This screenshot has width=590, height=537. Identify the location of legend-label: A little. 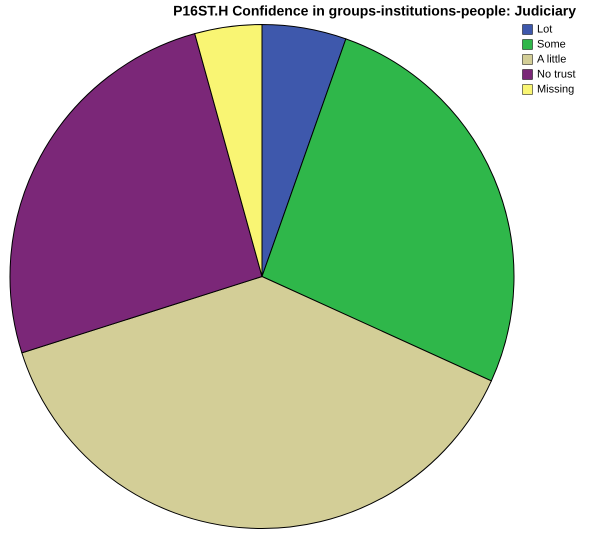
(551, 60).